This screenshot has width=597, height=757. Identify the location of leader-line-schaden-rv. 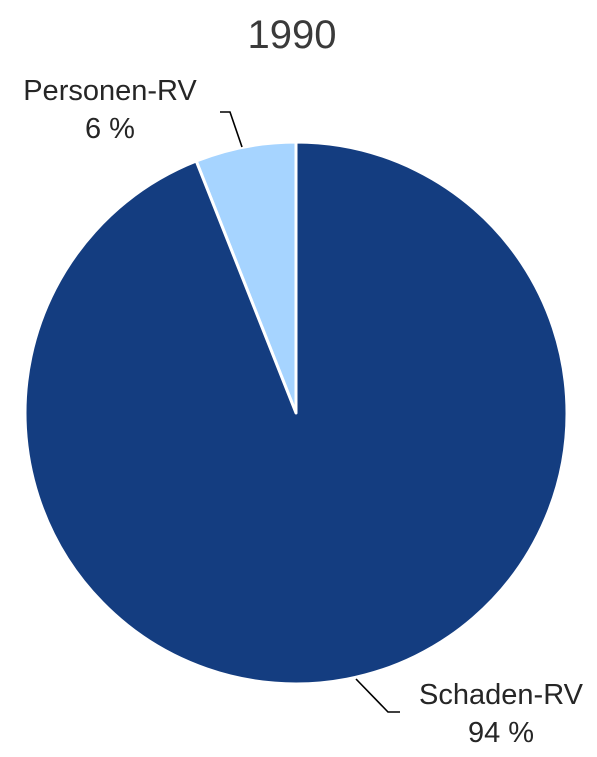
(377, 695).